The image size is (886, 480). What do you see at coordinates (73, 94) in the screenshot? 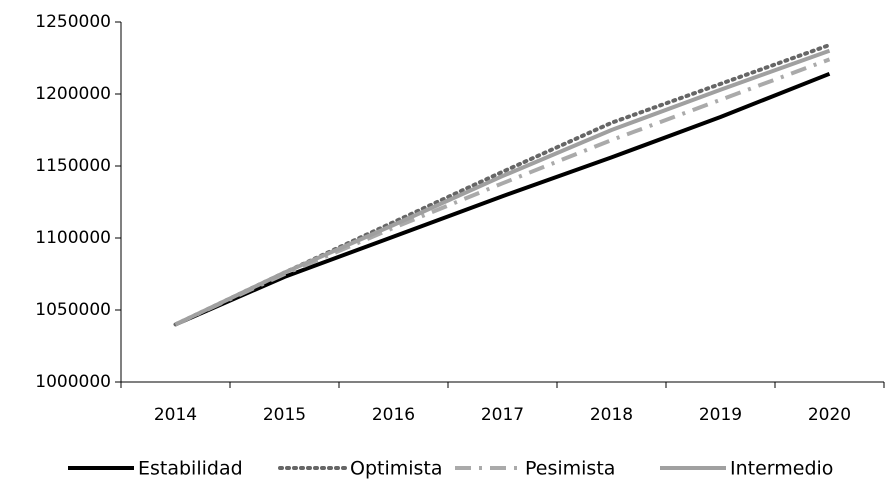
I see `y-tick-label: 1200000` at bounding box center [73, 94].